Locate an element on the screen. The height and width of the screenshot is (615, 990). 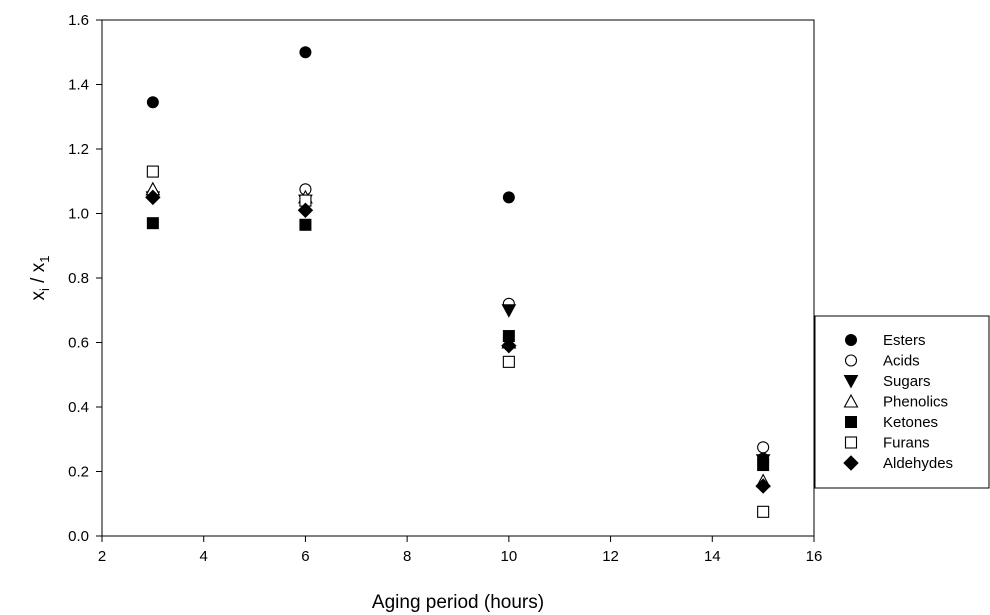
y-tick-label-1.6: 1.6 is located at coordinates (78, 20).